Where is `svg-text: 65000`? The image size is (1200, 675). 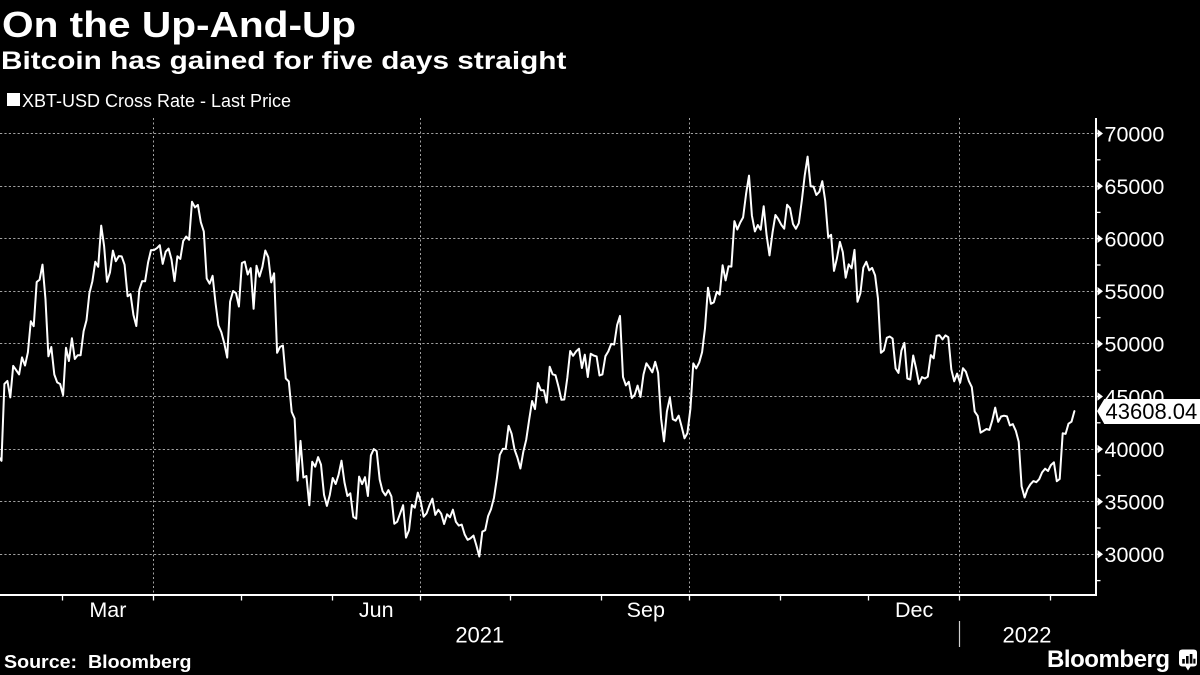
svg-text: 65000 is located at coordinates (1135, 187).